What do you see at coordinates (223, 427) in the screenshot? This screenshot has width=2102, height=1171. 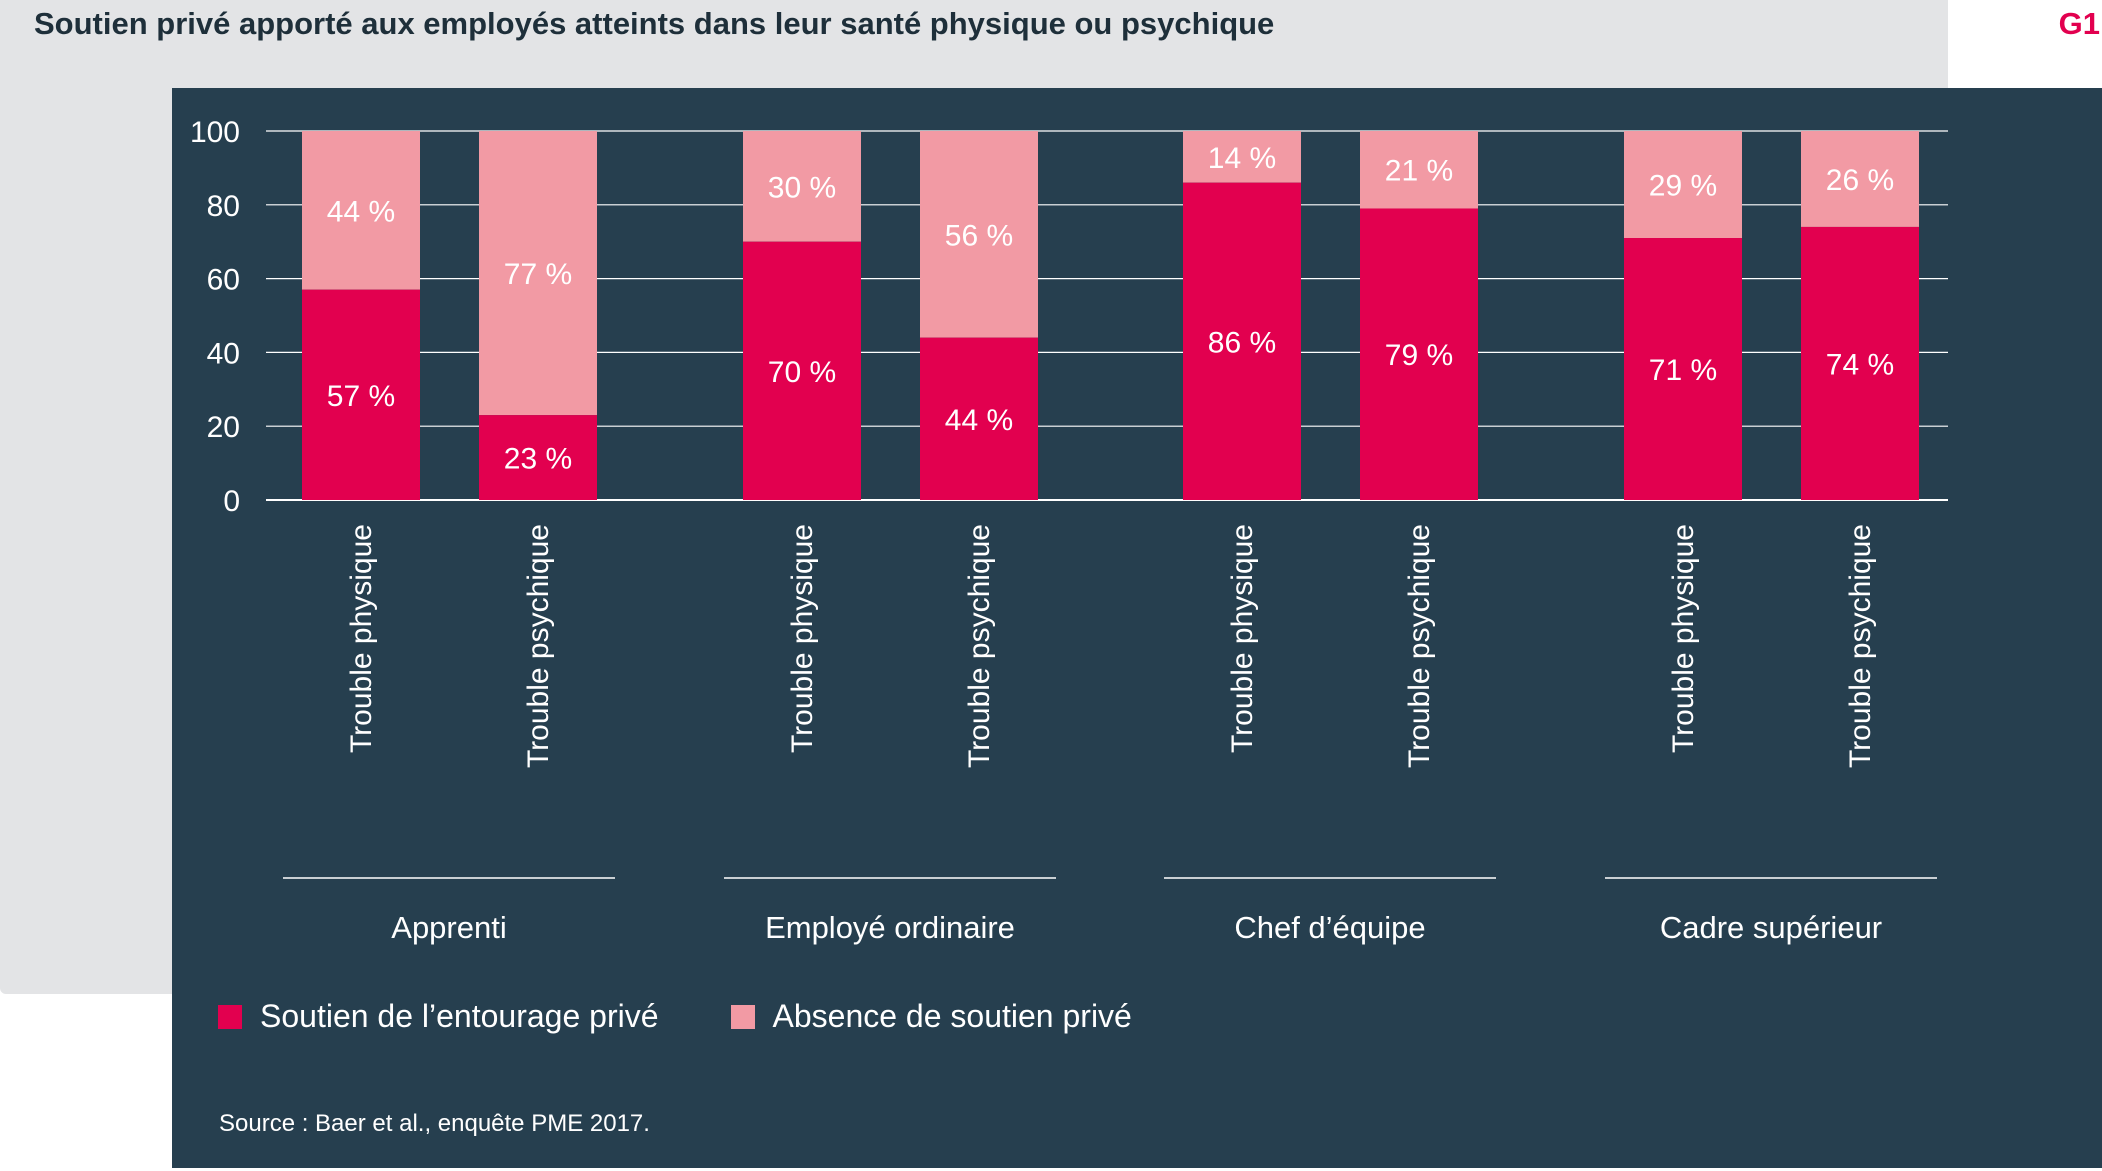 I see `y-tick-label: 20` at bounding box center [223, 427].